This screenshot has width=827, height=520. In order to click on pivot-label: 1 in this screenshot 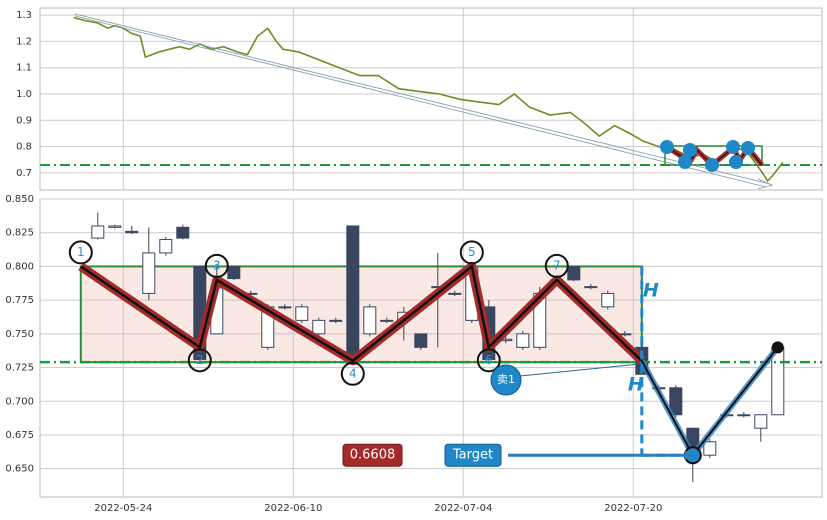, I will do `click(81, 252)`.